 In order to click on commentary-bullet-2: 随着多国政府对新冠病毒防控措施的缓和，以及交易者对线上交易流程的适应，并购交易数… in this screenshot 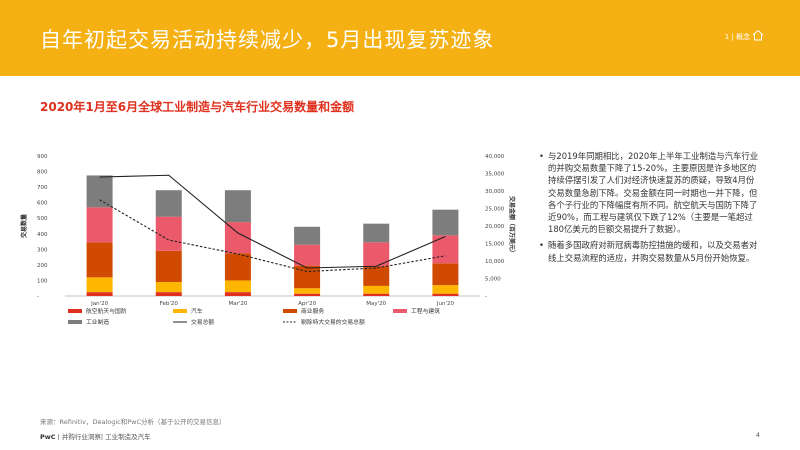, I will do `click(650, 251)`.